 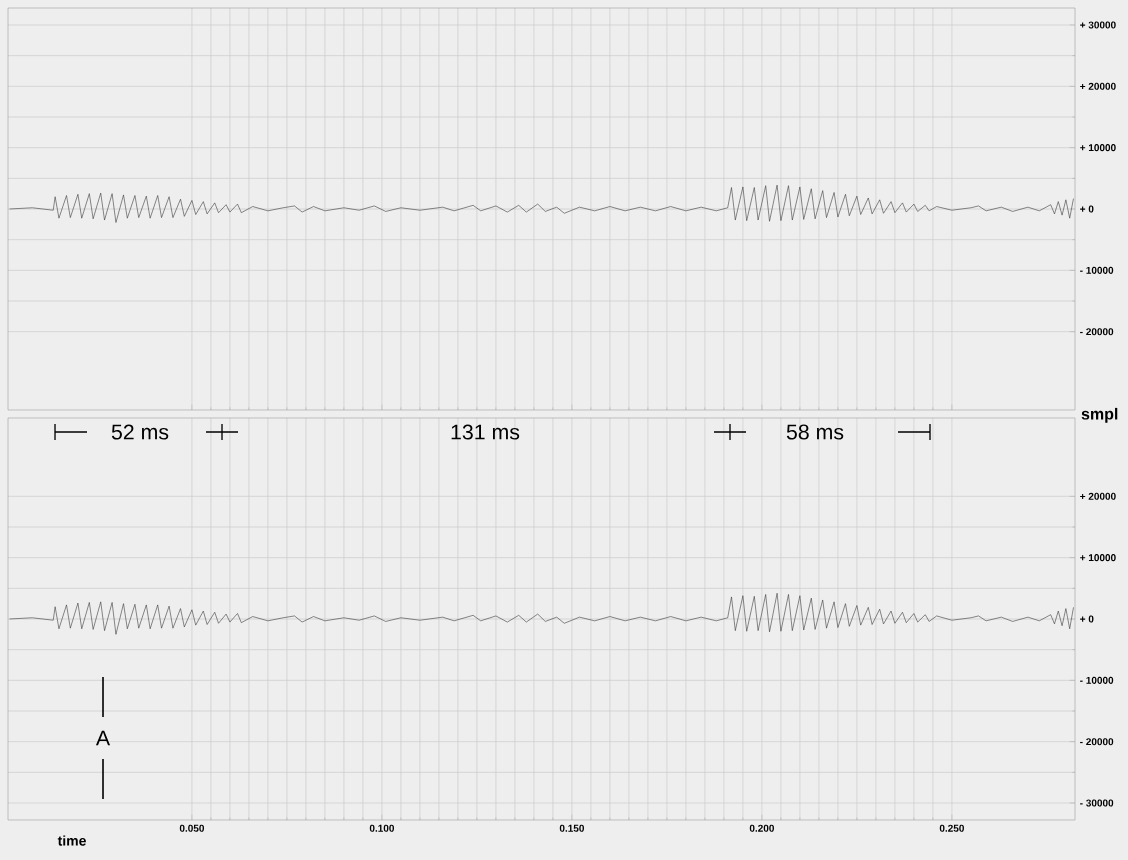 What do you see at coordinates (192, 828) in the screenshot?
I see `x-tick-label: 0.050` at bounding box center [192, 828].